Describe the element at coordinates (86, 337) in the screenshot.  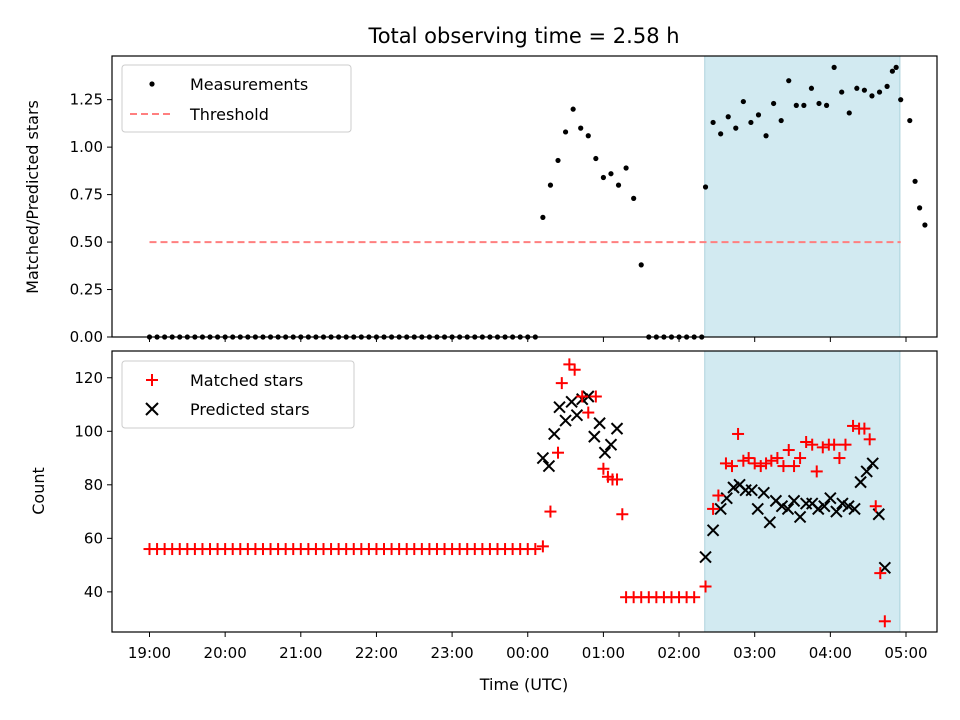
I see `y-tick-label: 0.00` at that location.